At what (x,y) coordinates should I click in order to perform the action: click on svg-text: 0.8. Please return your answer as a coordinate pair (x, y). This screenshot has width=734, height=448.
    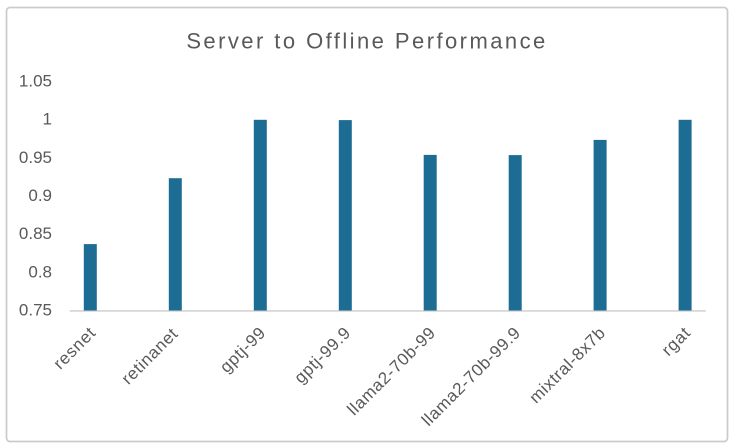
    Looking at the image, I should click on (40, 271).